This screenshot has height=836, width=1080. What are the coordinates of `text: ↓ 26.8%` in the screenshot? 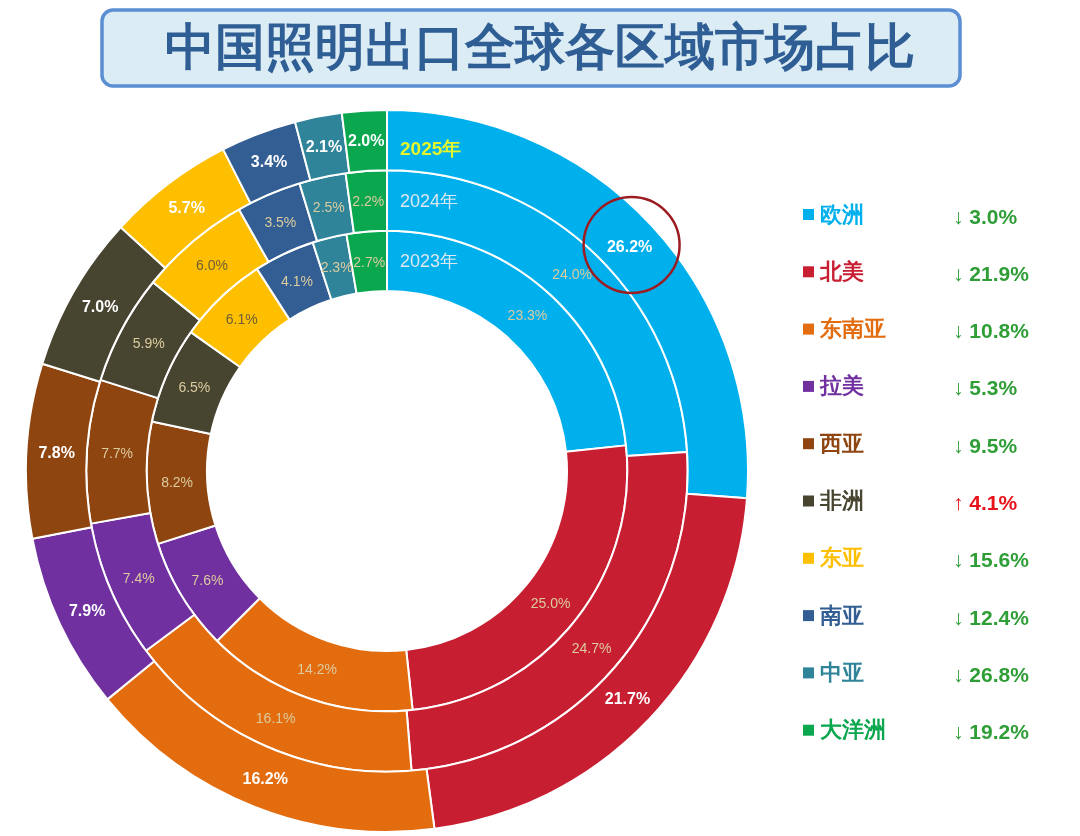 It's located at (991, 674).